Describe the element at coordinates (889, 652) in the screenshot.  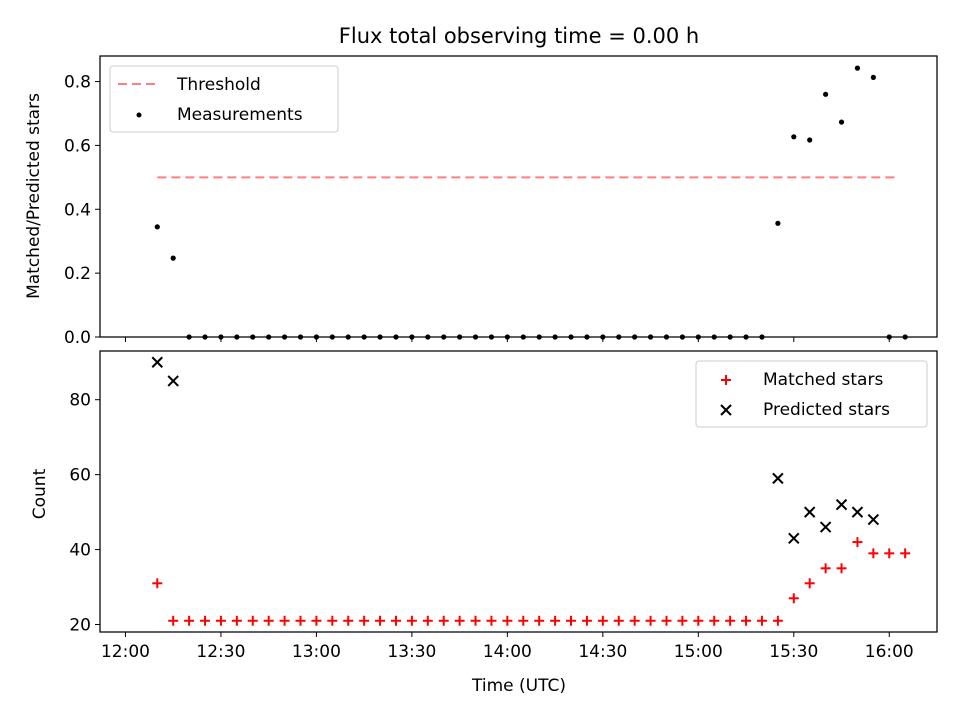
I see `x-tick-label: 16:00` at that location.